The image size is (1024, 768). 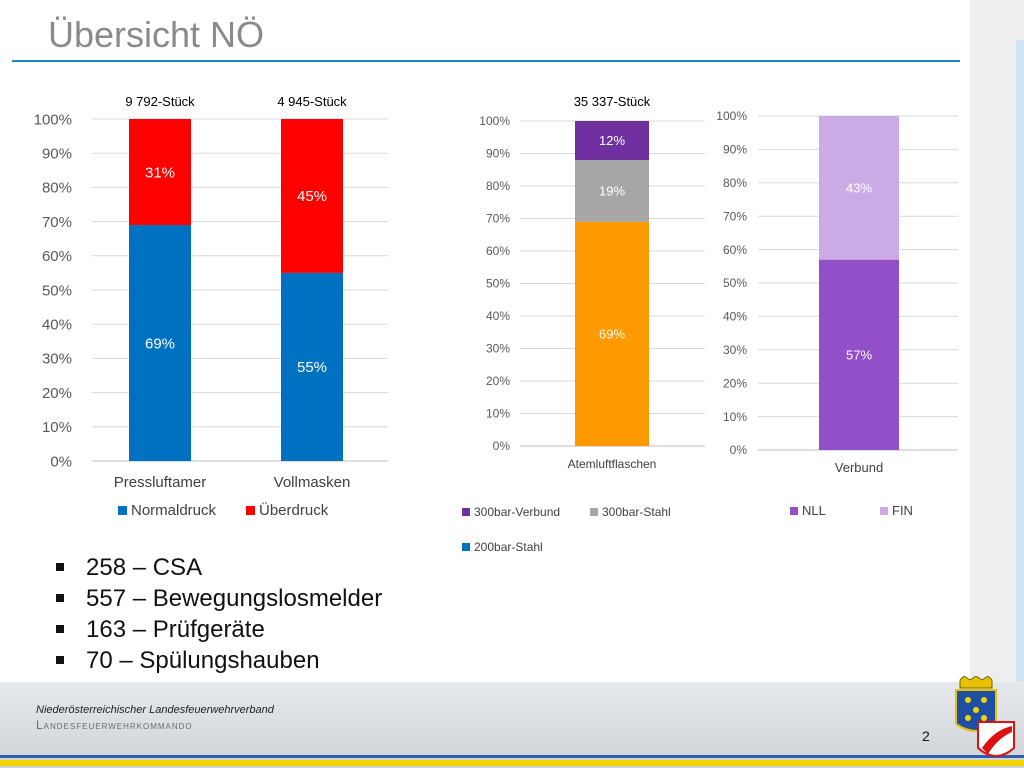 What do you see at coordinates (114, 725) in the screenshot?
I see `organisation-subname: Landesfeuerwehrkommando` at bounding box center [114, 725].